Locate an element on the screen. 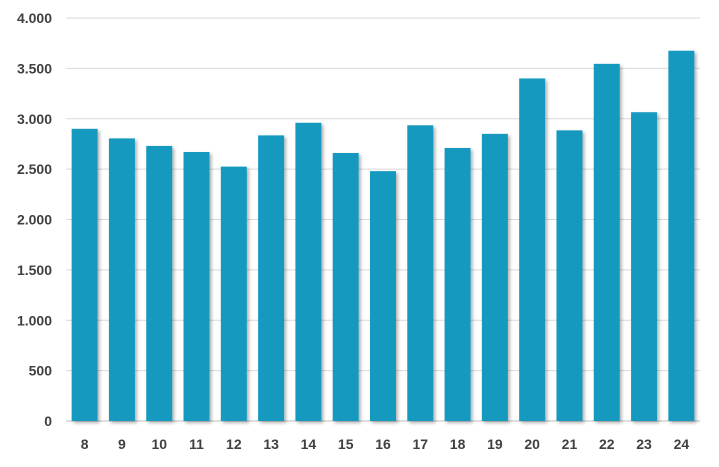  x-tick-label: 19 is located at coordinates (495, 444).